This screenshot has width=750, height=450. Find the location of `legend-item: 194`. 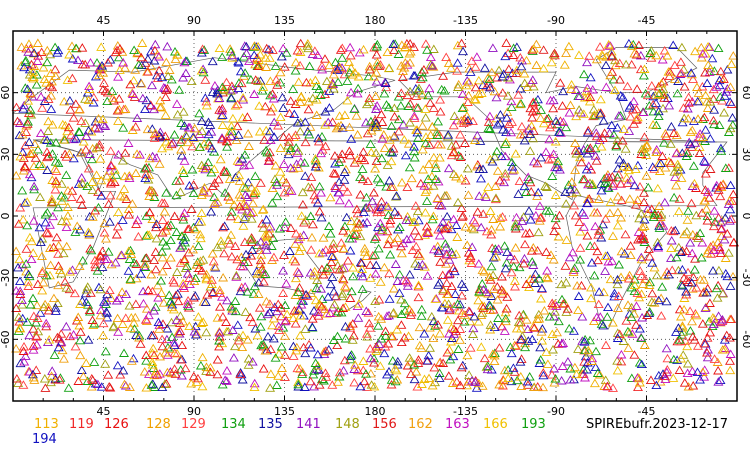

legend-item: 194 is located at coordinates (44, 439).